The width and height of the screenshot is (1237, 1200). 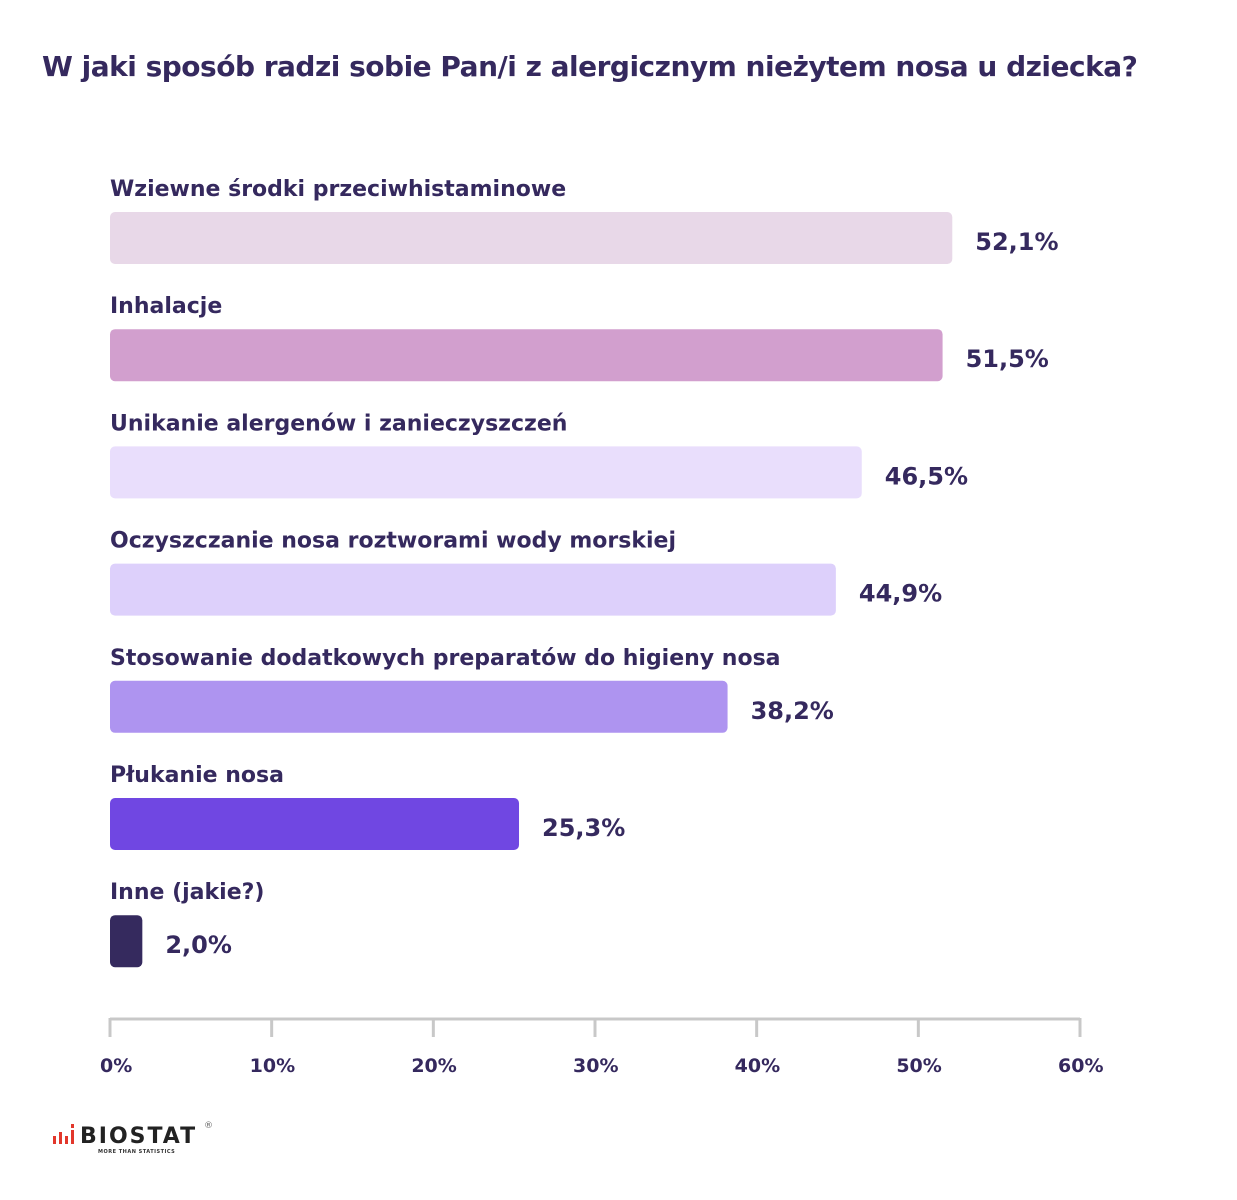 I want to click on category-label: Płukanie nosa, so click(x=197, y=775).